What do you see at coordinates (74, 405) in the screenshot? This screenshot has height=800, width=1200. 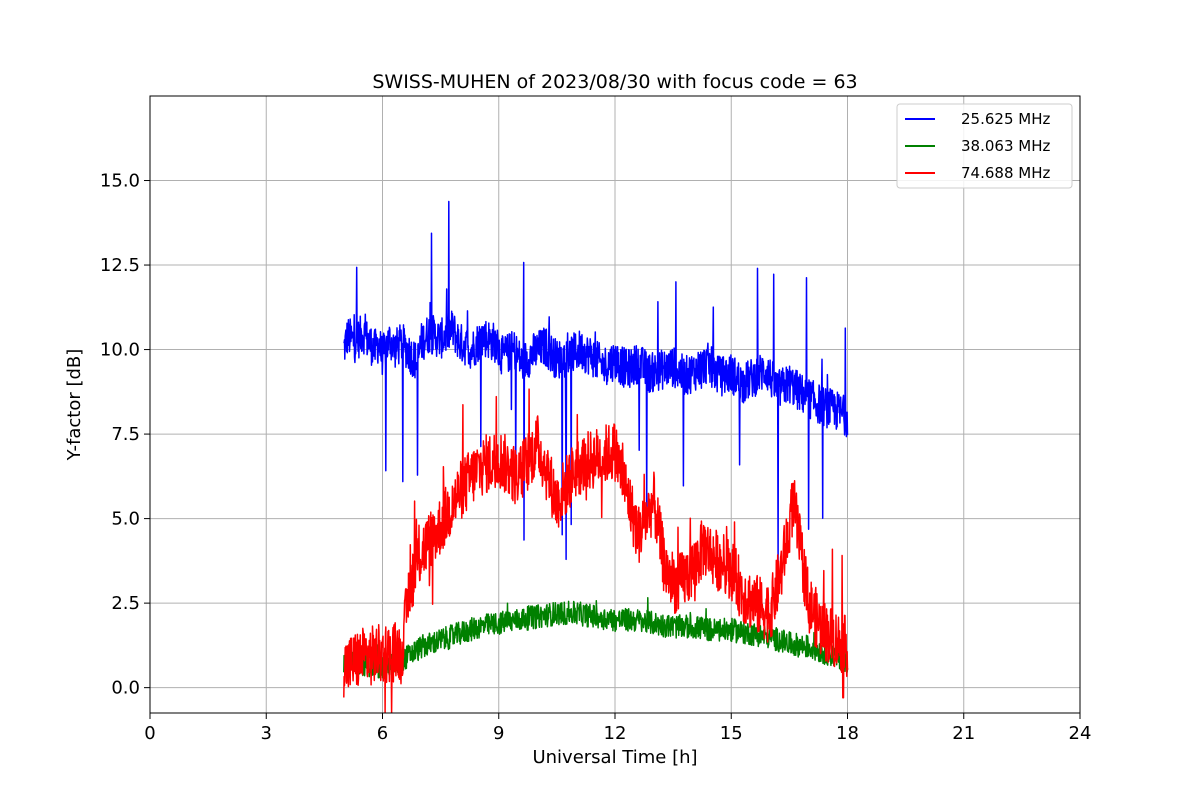 I see `y-axis-title: Y-factor [dB]` at bounding box center [74, 405].